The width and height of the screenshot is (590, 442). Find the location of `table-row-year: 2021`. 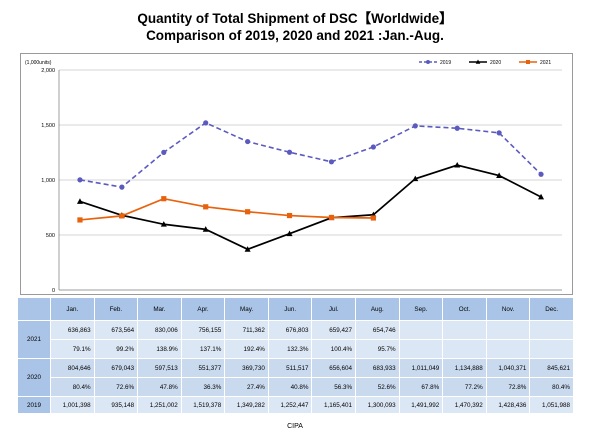

table-row-year: 2021 is located at coordinates (34, 339).